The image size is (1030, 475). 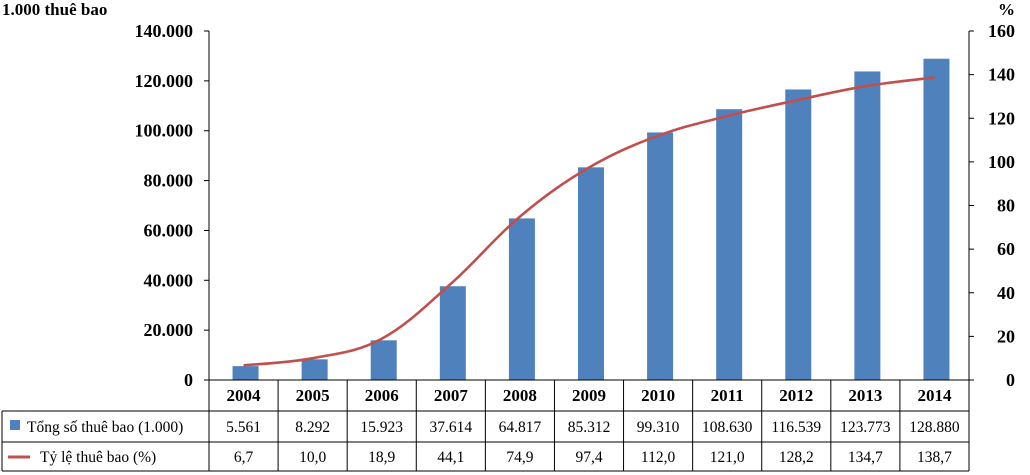 What do you see at coordinates (383, 360) in the screenshot?
I see `bar-2006` at bounding box center [383, 360].